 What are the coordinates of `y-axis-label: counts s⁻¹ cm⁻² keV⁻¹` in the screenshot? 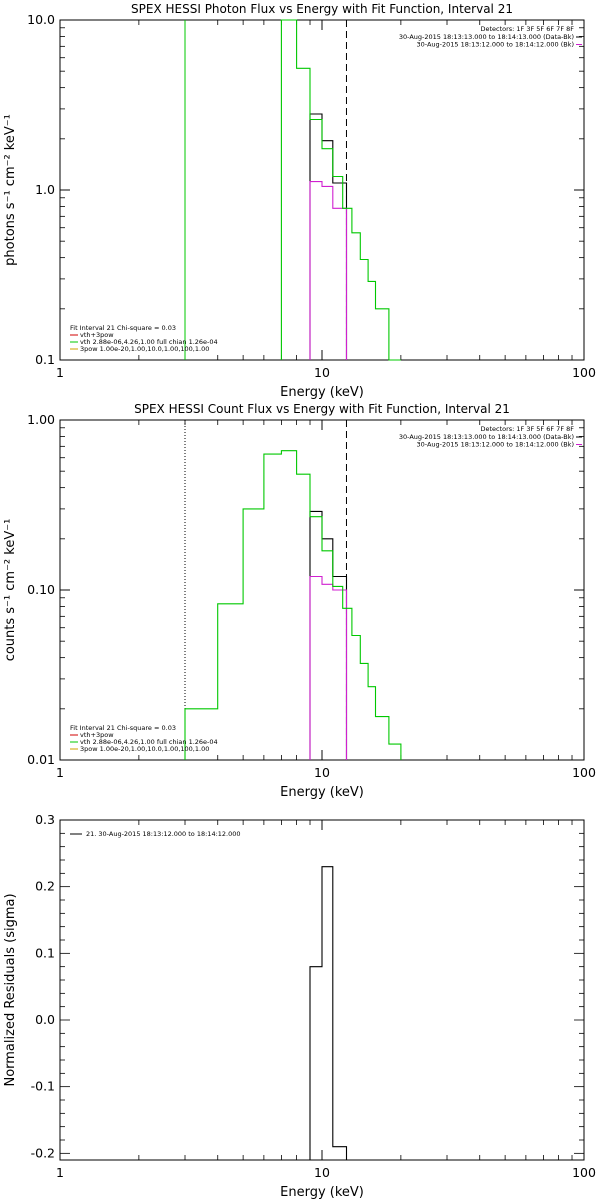 It's located at (10, 590).